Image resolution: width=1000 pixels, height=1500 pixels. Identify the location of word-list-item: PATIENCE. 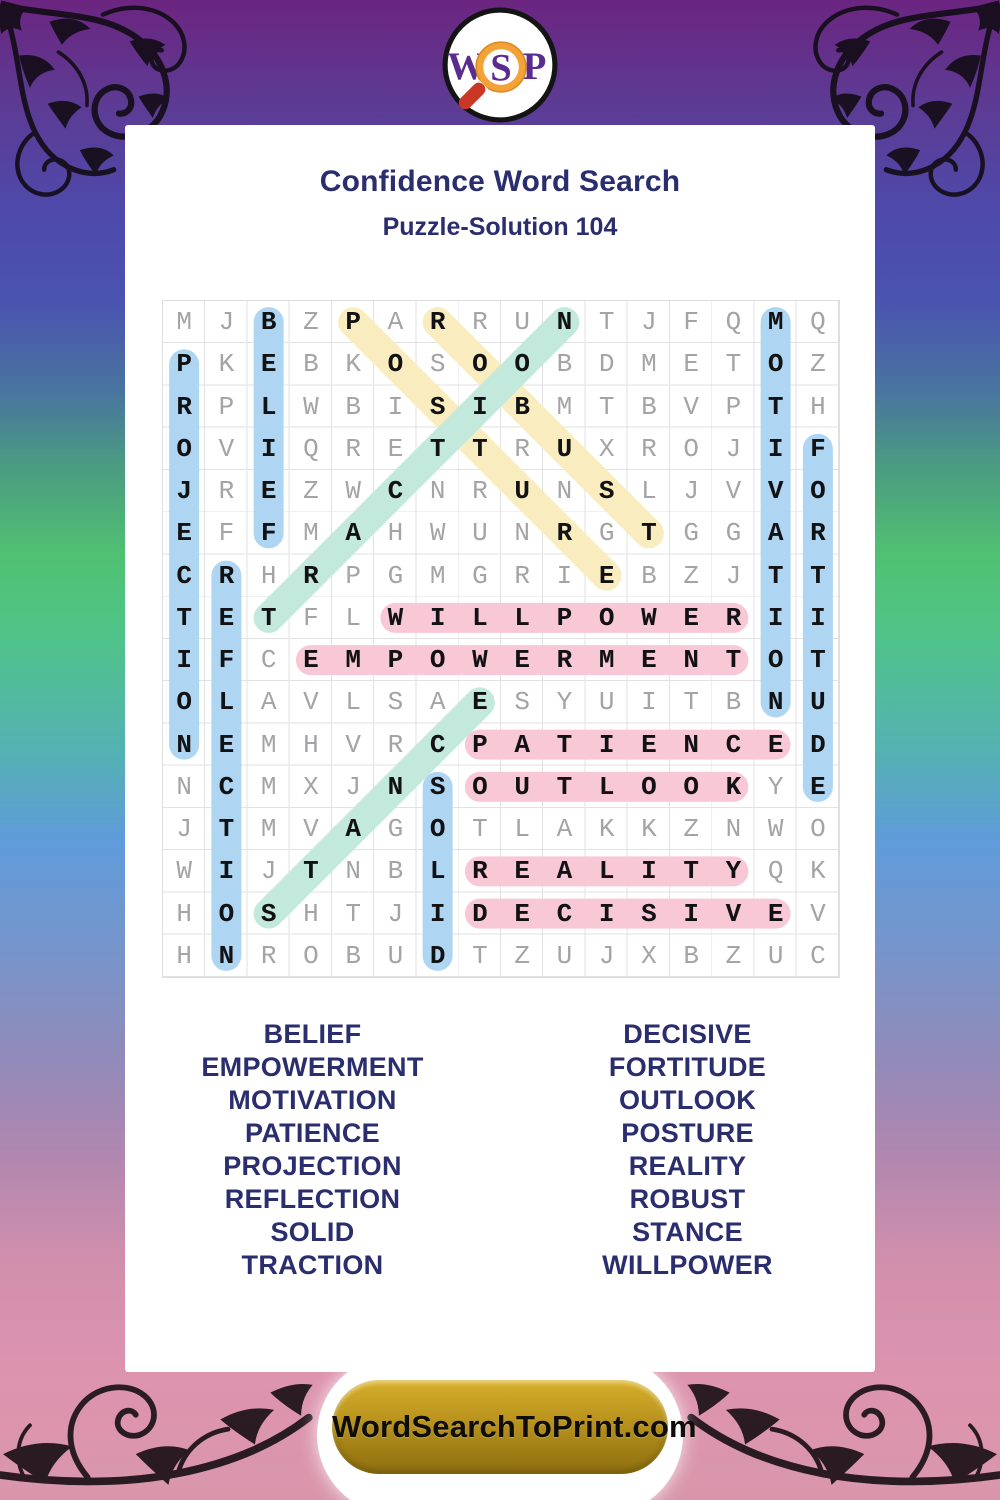
(312, 1133).